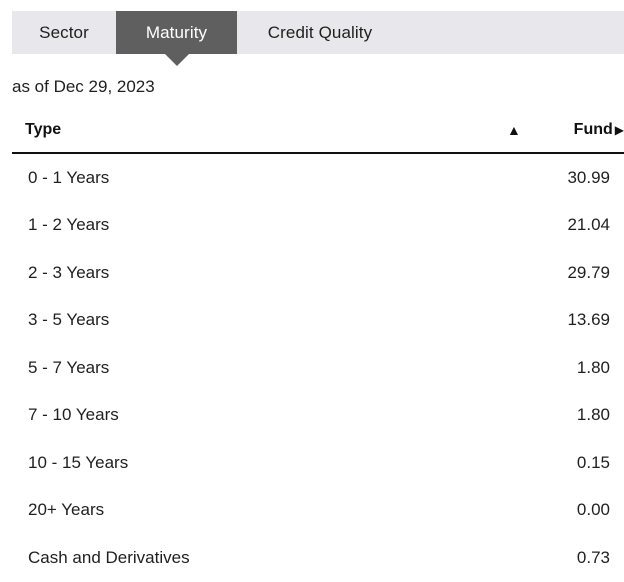 The height and width of the screenshot is (582, 624). What do you see at coordinates (318, 558) in the screenshot?
I see `table-row: Cash and Derivatives 0.73` at bounding box center [318, 558].